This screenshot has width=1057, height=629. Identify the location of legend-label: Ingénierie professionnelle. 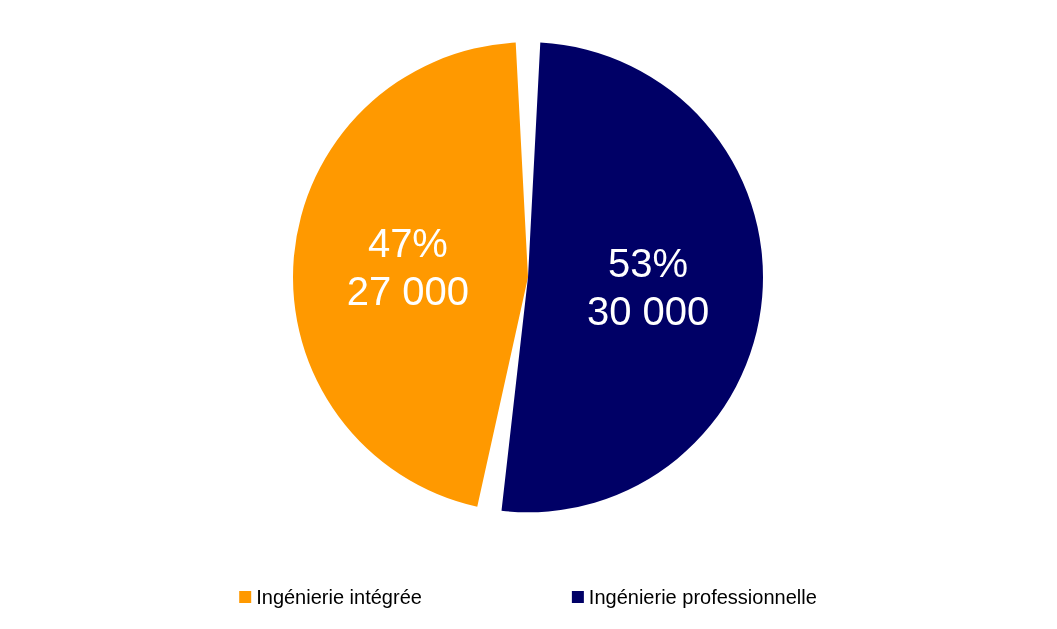
(702, 597).